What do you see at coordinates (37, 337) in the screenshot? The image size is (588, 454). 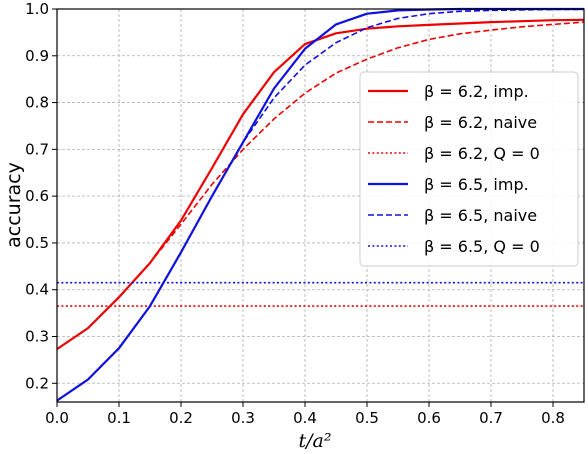 I see `y-tick-label: 0.3` at bounding box center [37, 337].